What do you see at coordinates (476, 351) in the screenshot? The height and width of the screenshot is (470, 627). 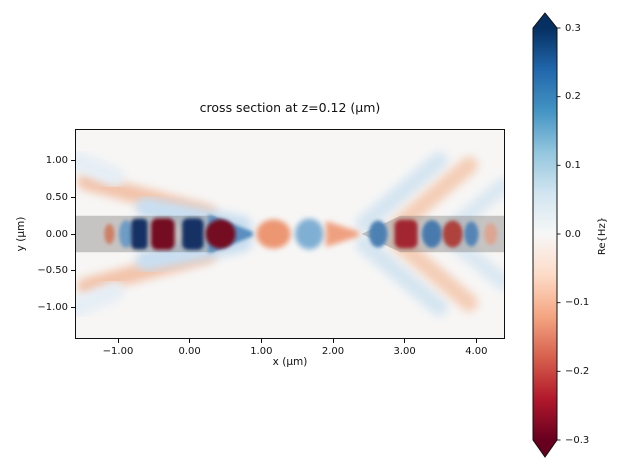 I see `x-tick-label: 4.00` at bounding box center [476, 351].